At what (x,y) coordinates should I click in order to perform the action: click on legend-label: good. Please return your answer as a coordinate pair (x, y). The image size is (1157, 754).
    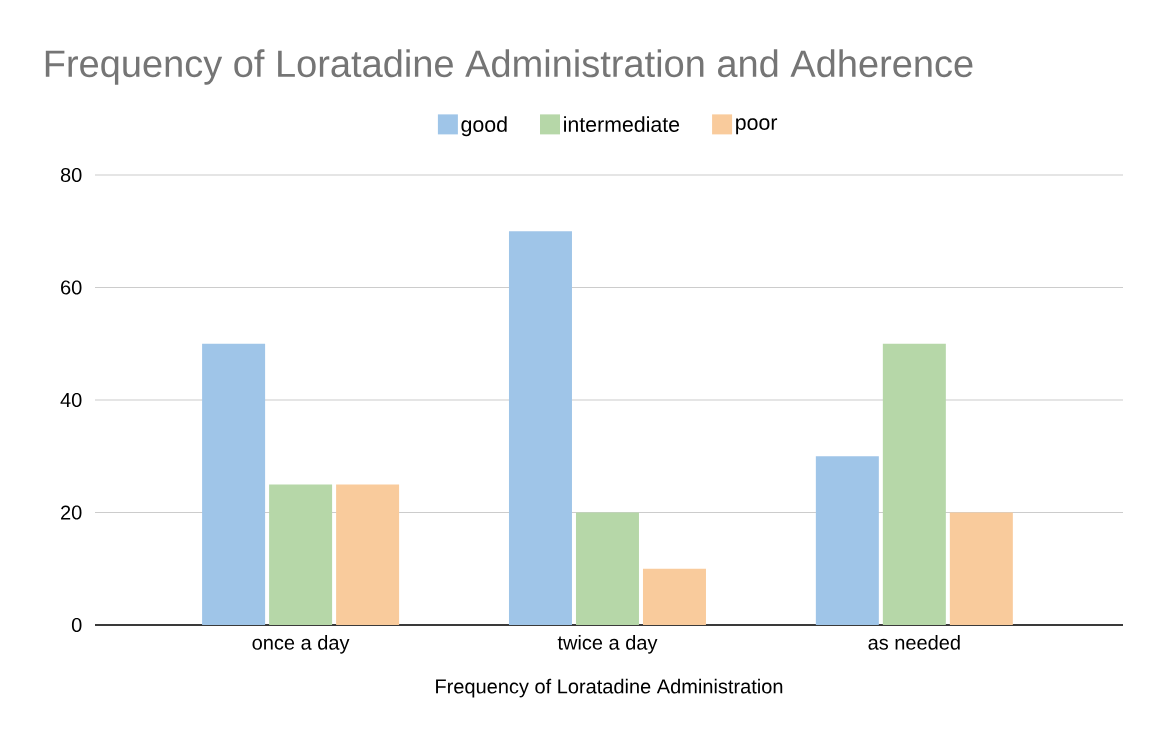
    Looking at the image, I should click on (484, 126).